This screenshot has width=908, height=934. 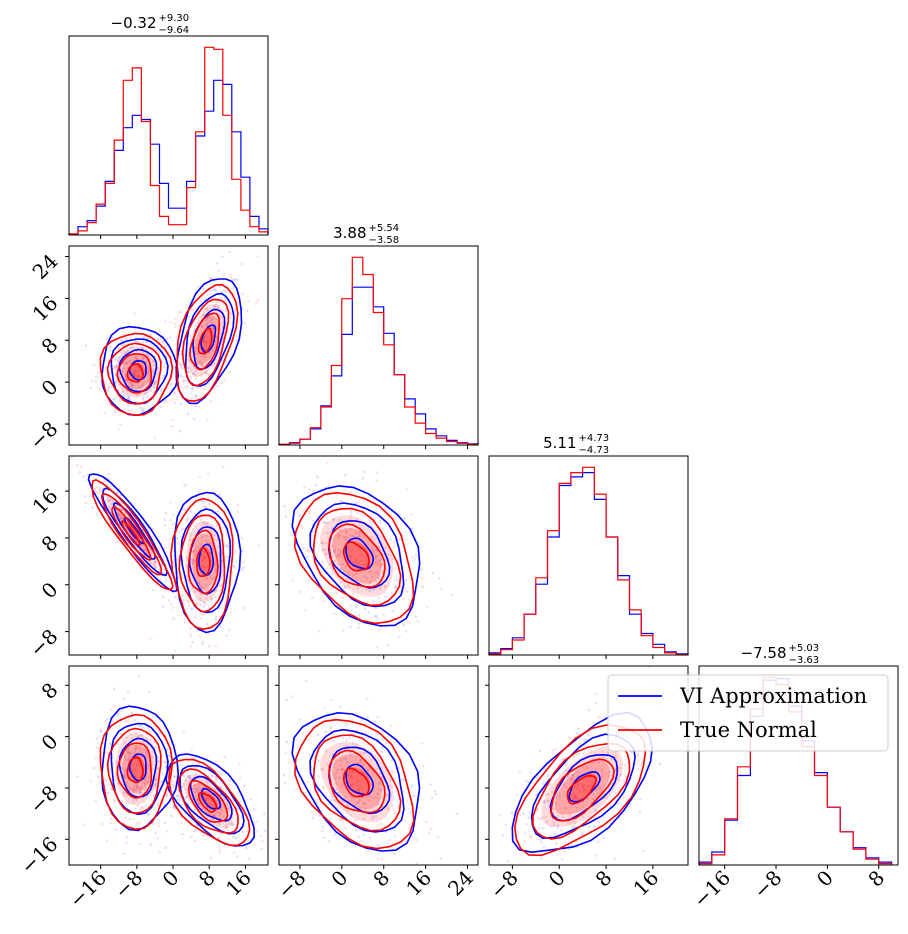 I want to click on y-tick-label: 8, so click(x=50, y=346).